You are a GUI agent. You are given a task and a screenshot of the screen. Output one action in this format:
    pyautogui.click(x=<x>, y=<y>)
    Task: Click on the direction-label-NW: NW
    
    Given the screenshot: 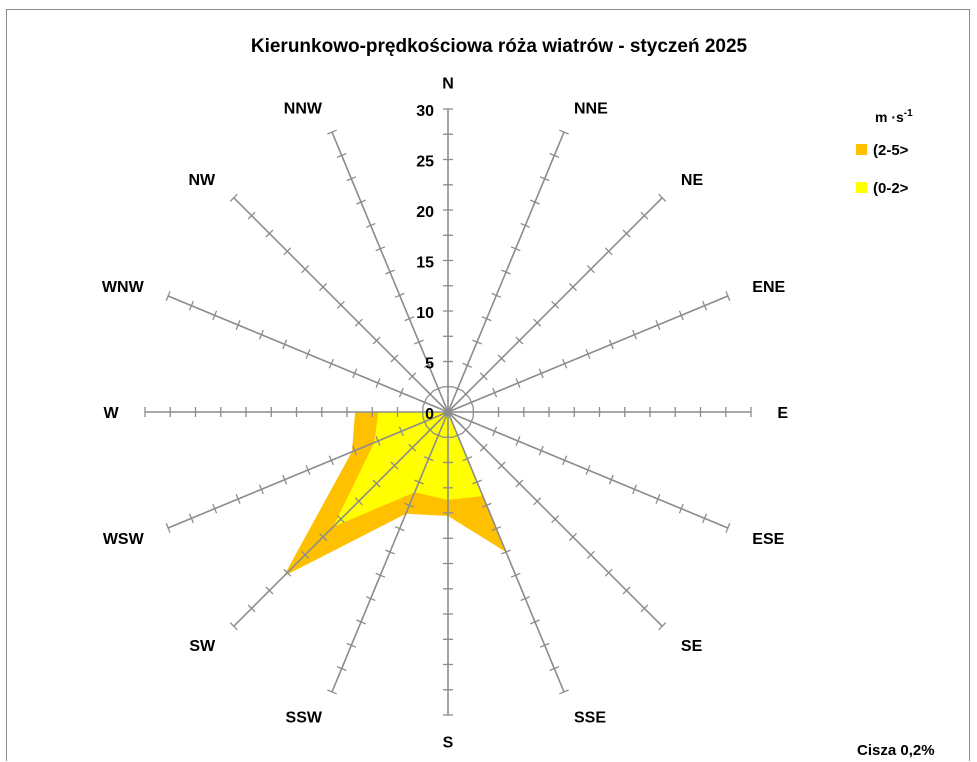 What is the action you would take?
    pyautogui.click(x=202, y=180)
    